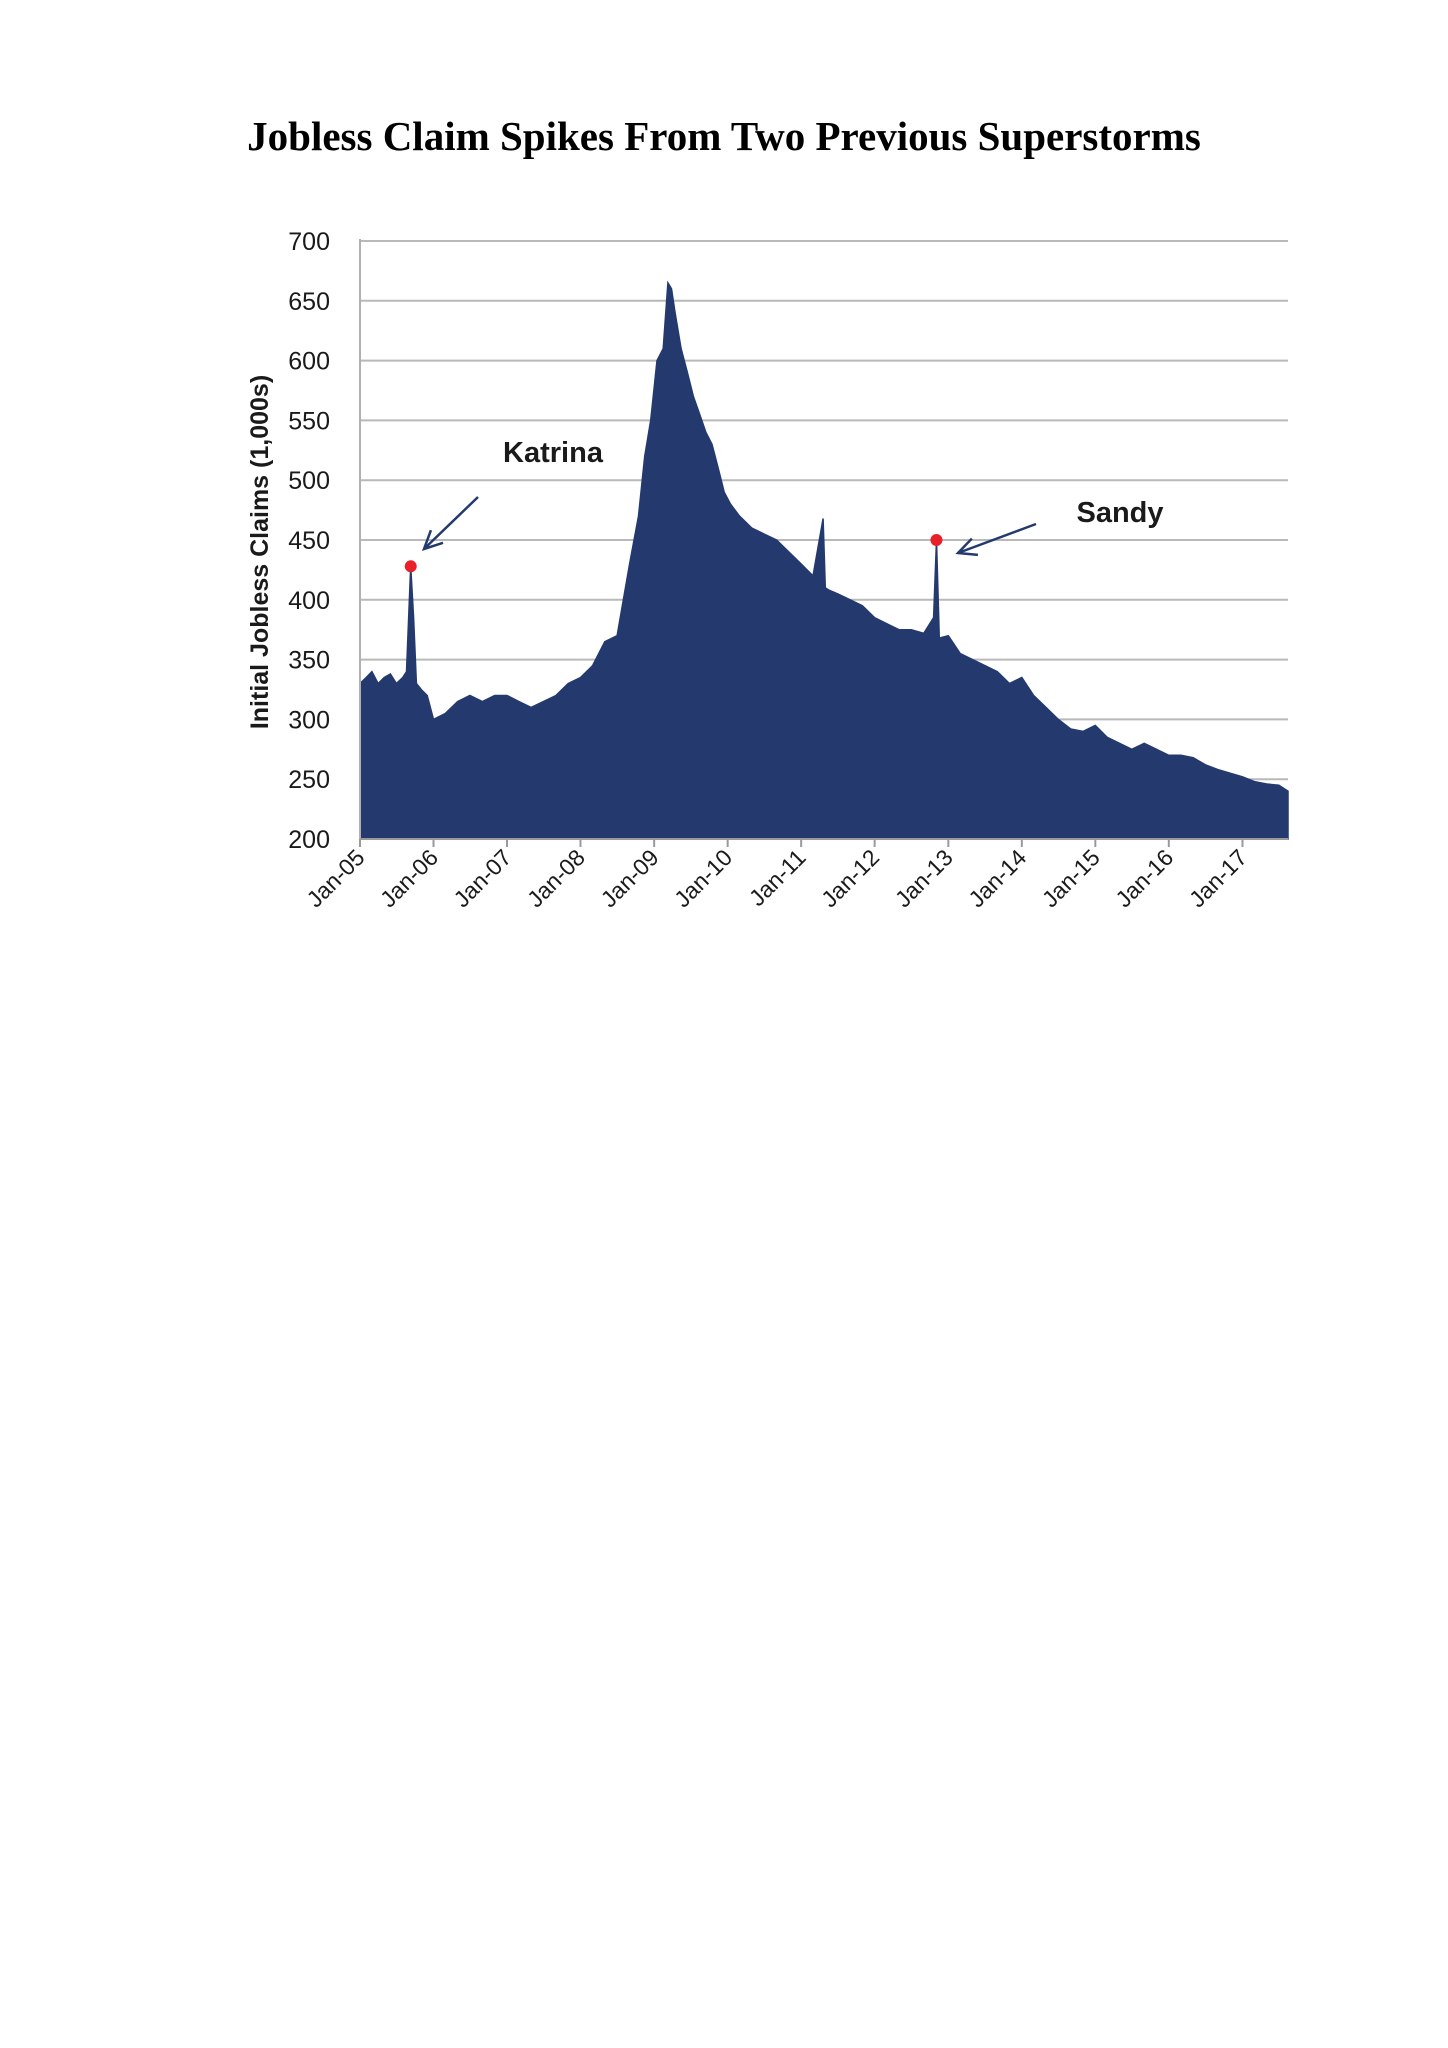 The image size is (1448, 2048). What do you see at coordinates (309, 840) in the screenshot?
I see `y-tick-label: 200` at bounding box center [309, 840].